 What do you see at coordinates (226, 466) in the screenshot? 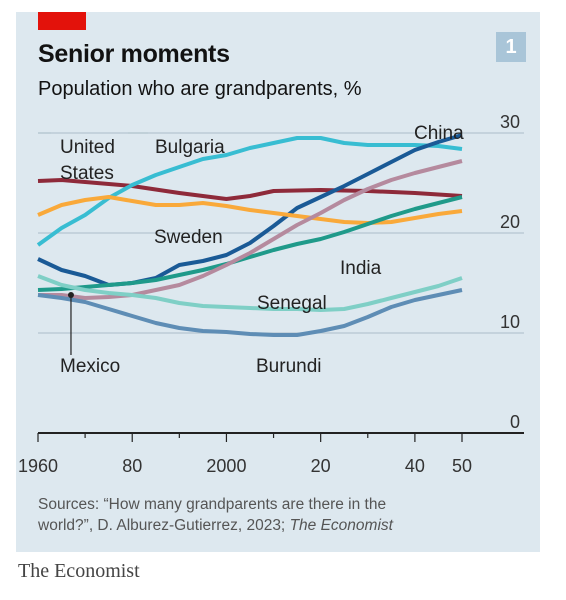
I see `x-tick-label-2000: 2000` at bounding box center [226, 466].